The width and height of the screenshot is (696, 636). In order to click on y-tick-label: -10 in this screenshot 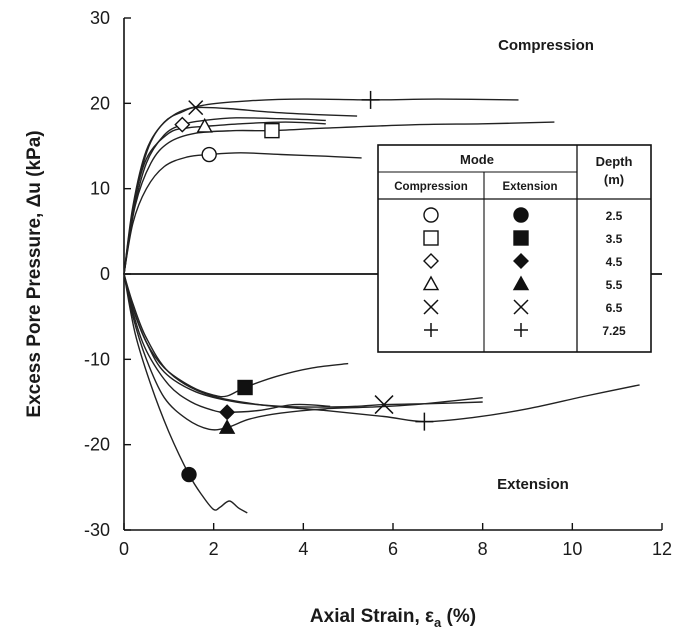, I will do `click(97, 359)`.